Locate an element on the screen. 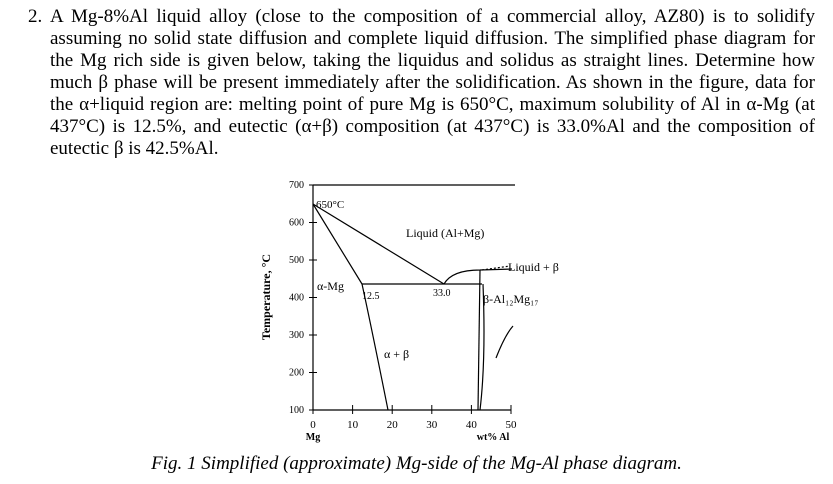 The height and width of the screenshot is (484, 833). y-axis-label: Temperature, °C is located at coordinates (266, 297).